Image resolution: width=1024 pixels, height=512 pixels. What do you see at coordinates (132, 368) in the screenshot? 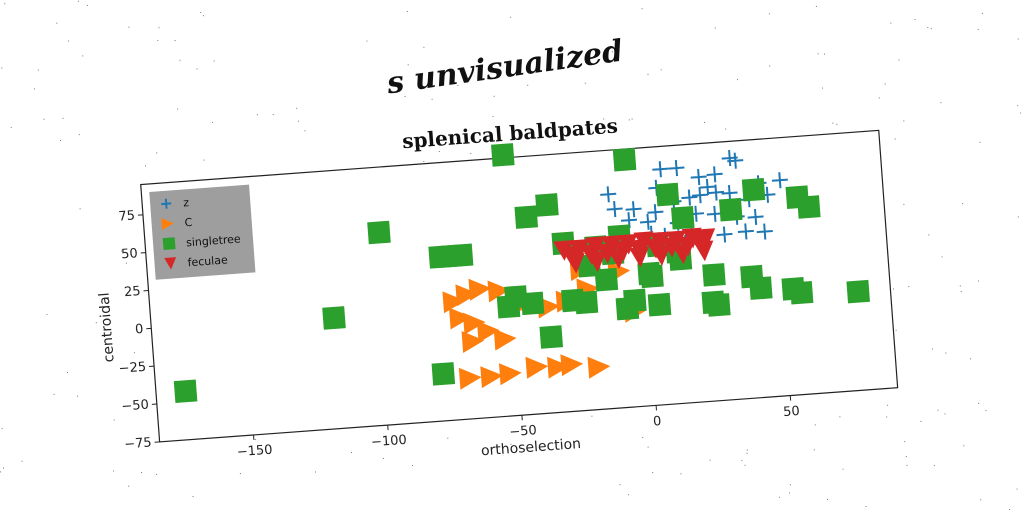
I see `y-tick-label: −25` at bounding box center [132, 368].